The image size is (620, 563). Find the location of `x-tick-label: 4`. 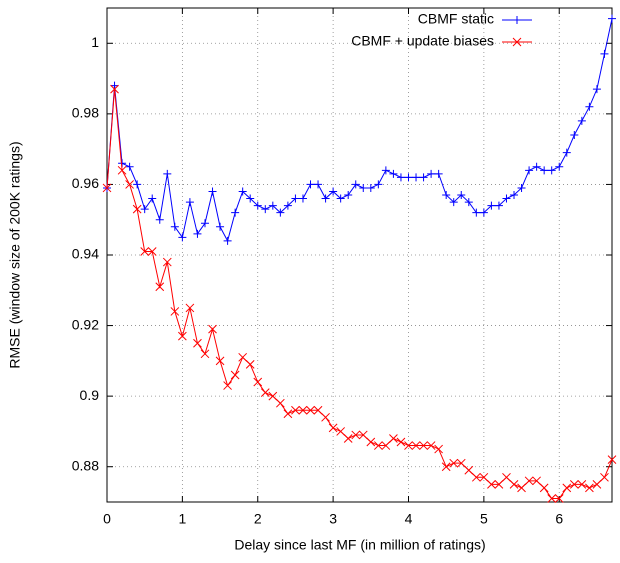

x-tick-label: 4 is located at coordinates (409, 519).